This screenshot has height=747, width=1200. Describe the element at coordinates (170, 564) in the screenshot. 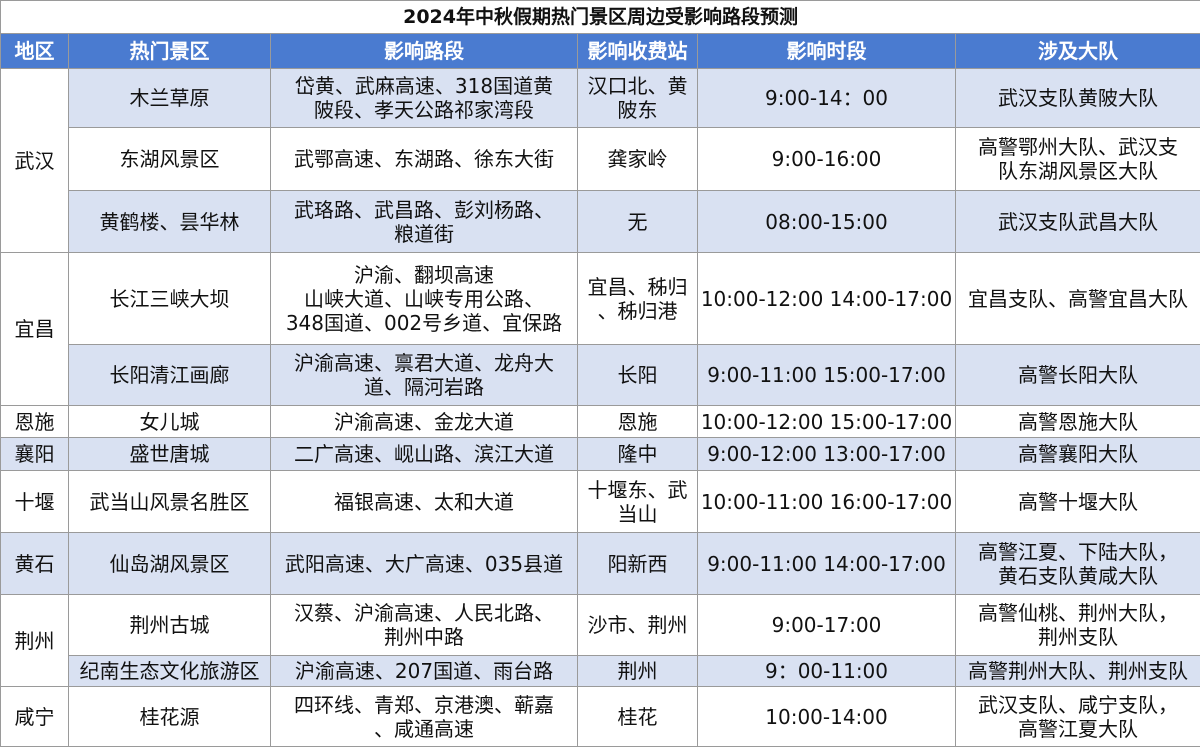

I see `scenic-spot: 仙岛湖风景区` at that location.